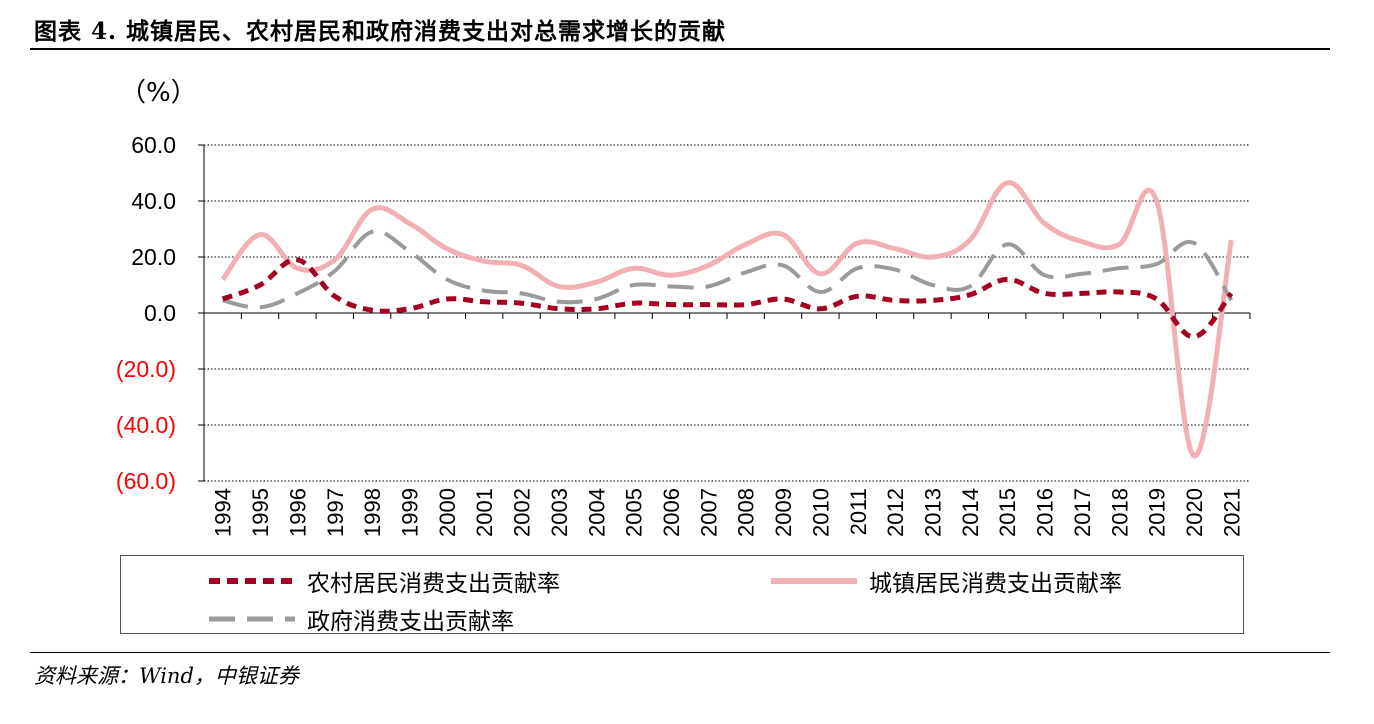  Describe the element at coordinates (484, 512) in the screenshot. I see `x-tick-label: 2001` at that location.